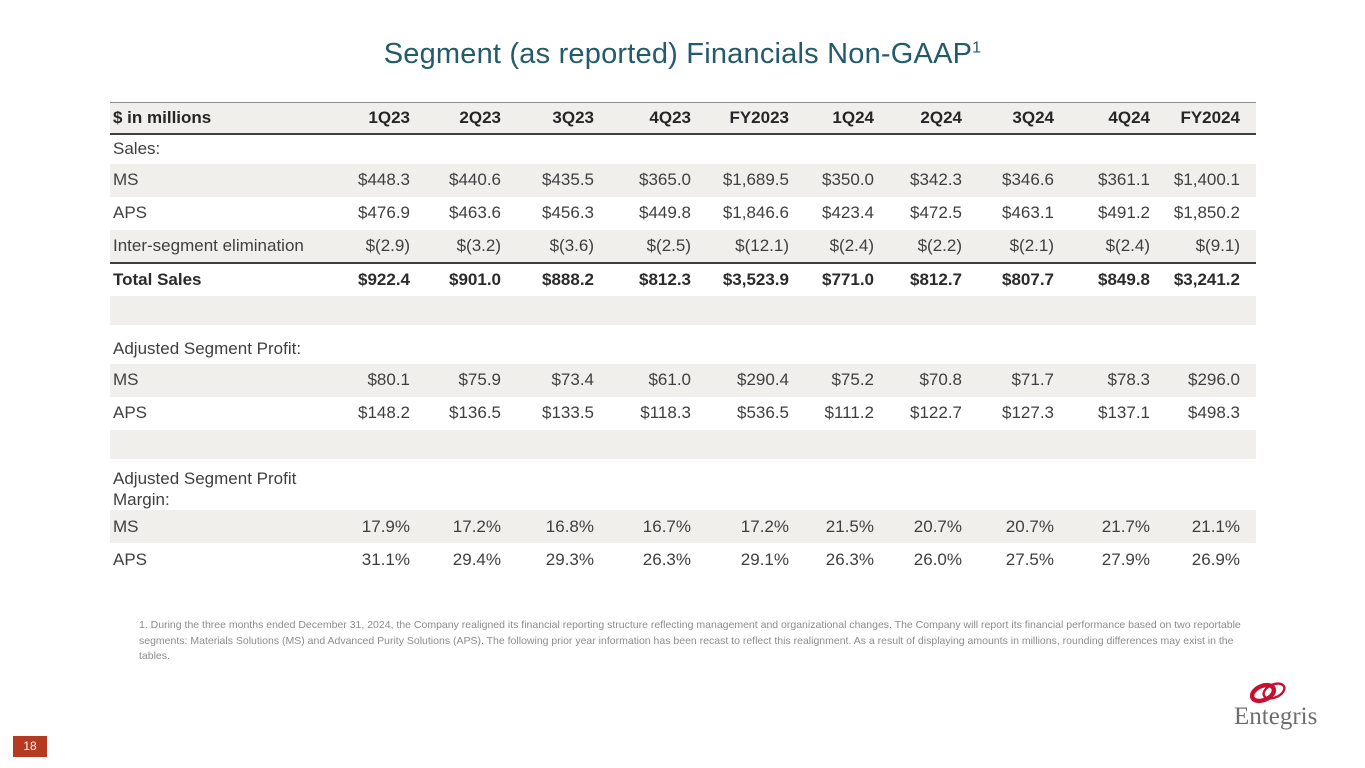 Image resolution: width=1365 pixels, height=768 pixels. What do you see at coordinates (1028, 212) in the screenshot?
I see `value-cell: $463.1` at bounding box center [1028, 212].